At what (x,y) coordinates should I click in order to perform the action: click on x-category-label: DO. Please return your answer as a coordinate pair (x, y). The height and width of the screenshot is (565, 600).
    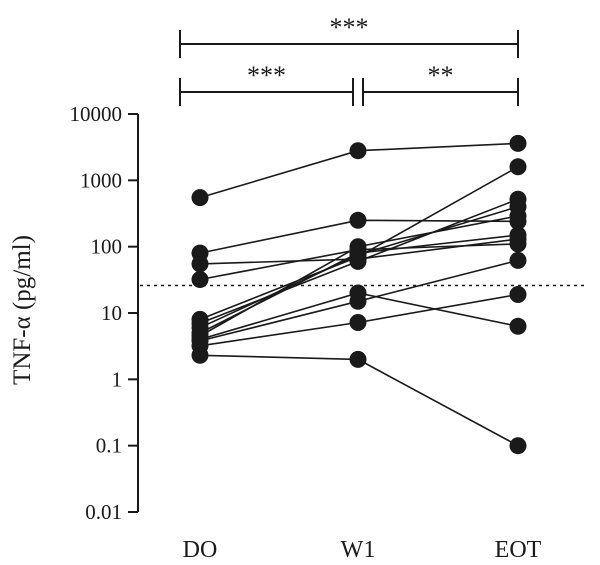
    Looking at the image, I should click on (200, 550).